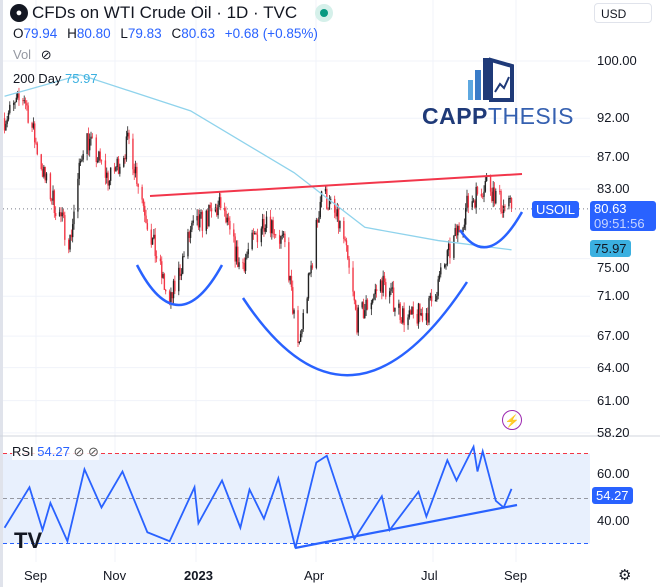 The height and width of the screenshot is (587, 660). Describe the element at coordinates (613, 188) in the screenshot. I see `price-tick-label: 83.00` at that location.